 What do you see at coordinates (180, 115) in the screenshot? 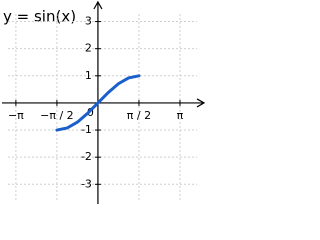
I see `x-tick-label: π` at bounding box center [180, 115].